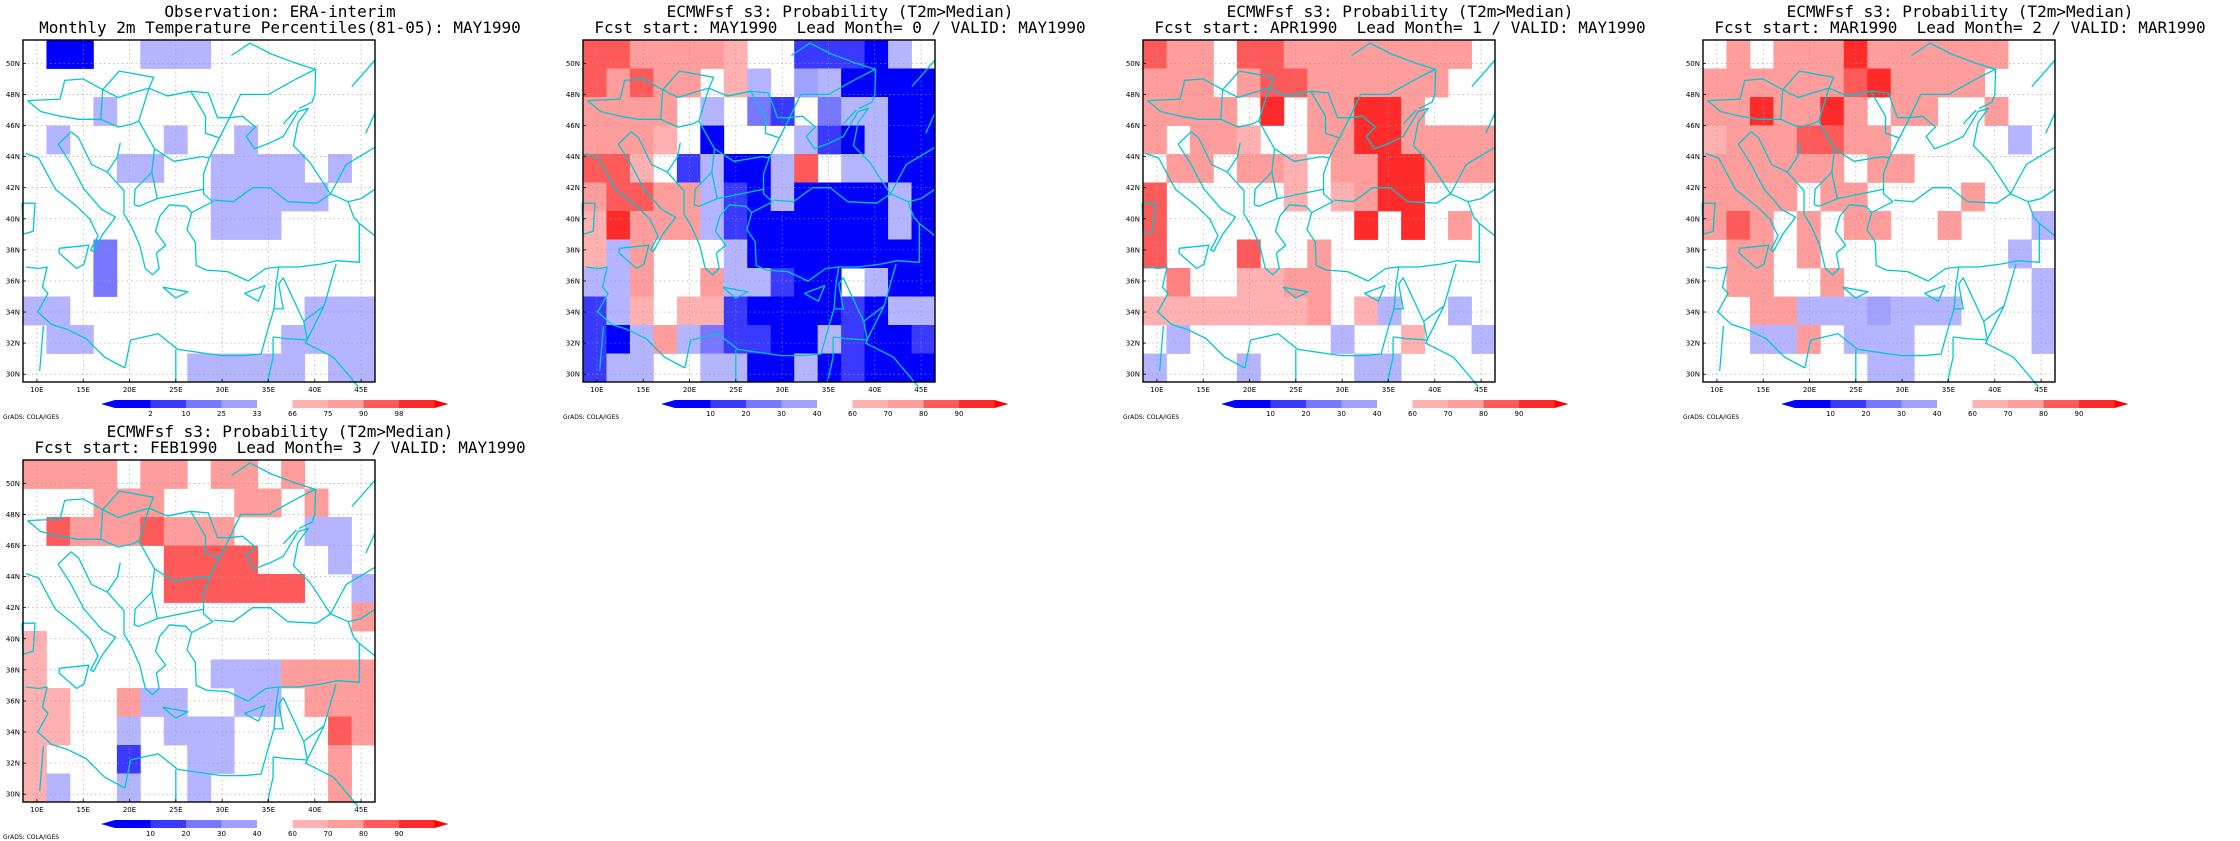  What do you see at coordinates (1133, 344) in the screenshot?
I see `lat-label: 32N` at bounding box center [1133, 344].